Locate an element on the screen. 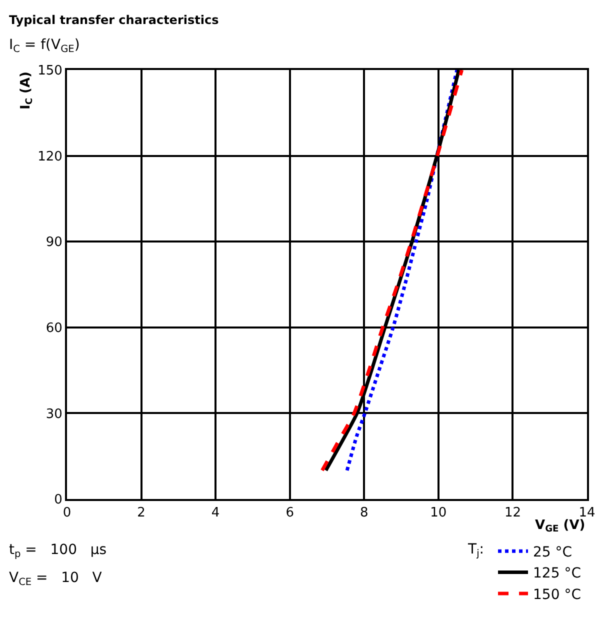 Image resolution: width=606 pixels, height=623 pixels. x-tick-label: 10 is located at coordinates (438, 513).